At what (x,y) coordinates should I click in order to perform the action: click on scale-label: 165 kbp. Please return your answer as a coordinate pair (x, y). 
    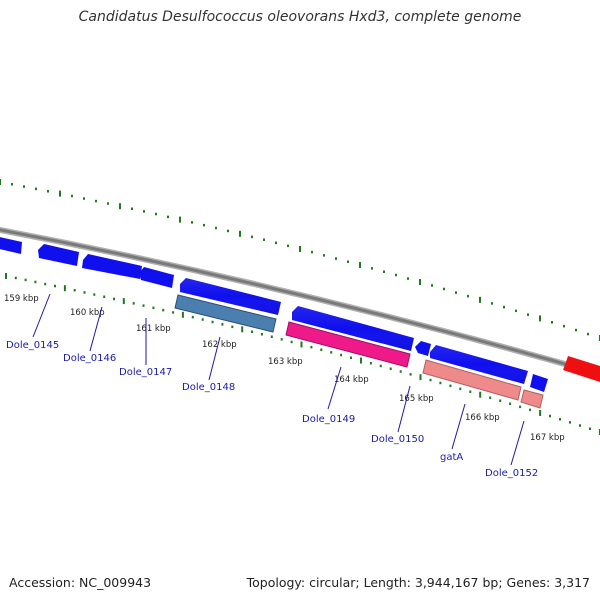
    Looking at the image, I should click on (416, 399).